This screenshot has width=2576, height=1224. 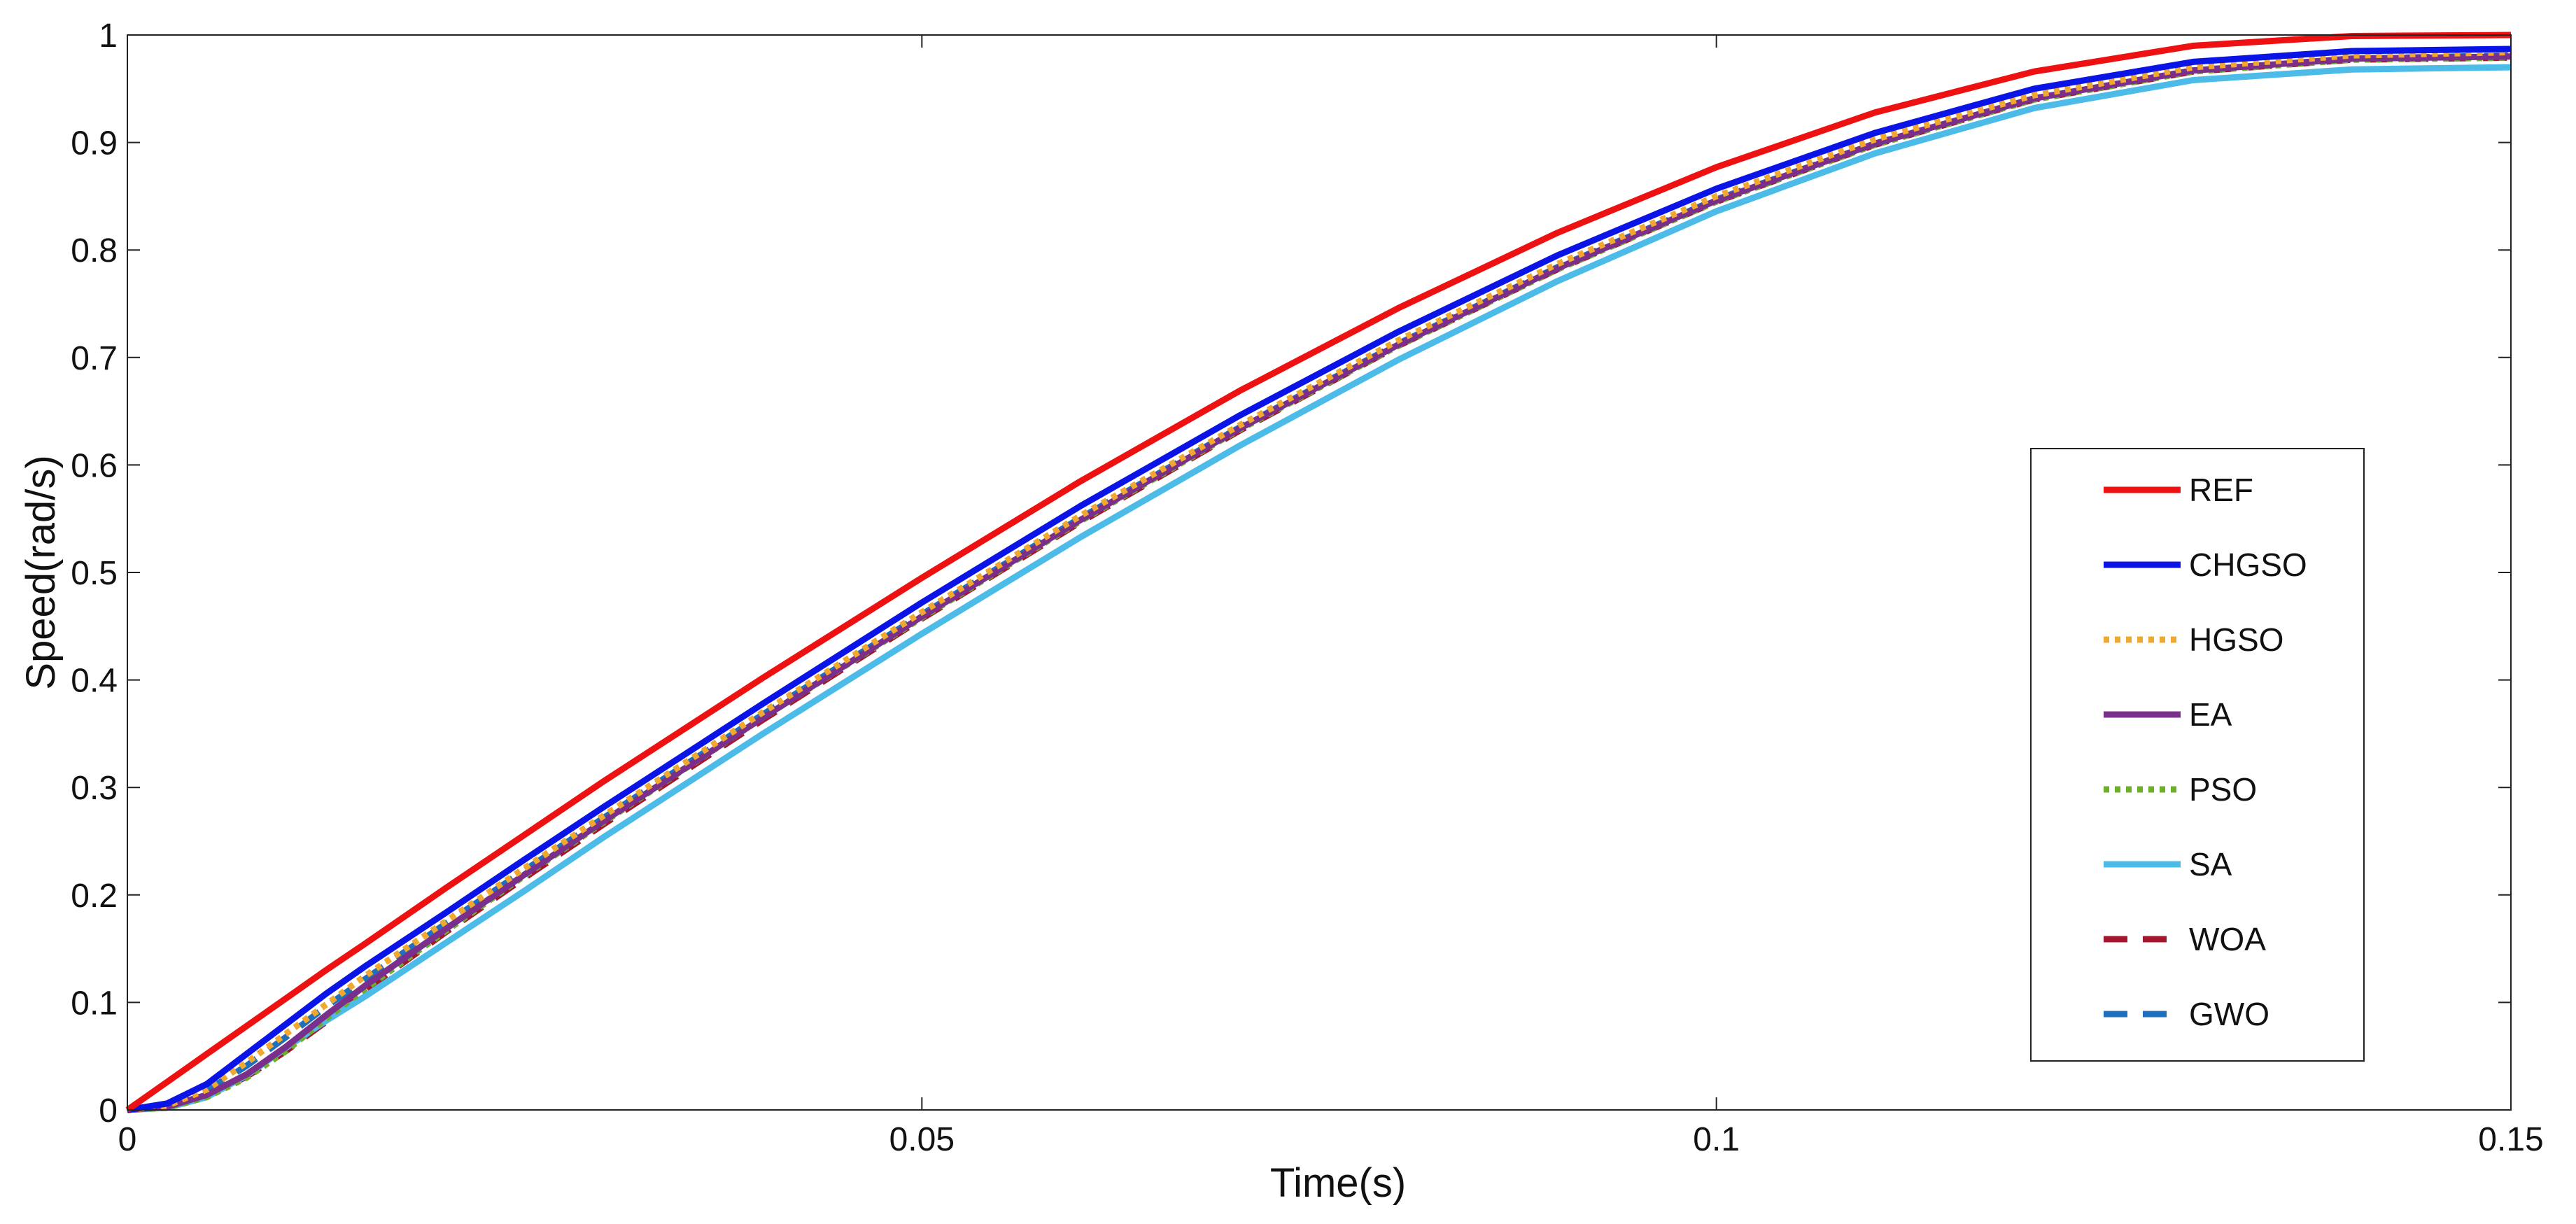 I want to click on legend-label: CHGSO, so click(x=2248, y=565).